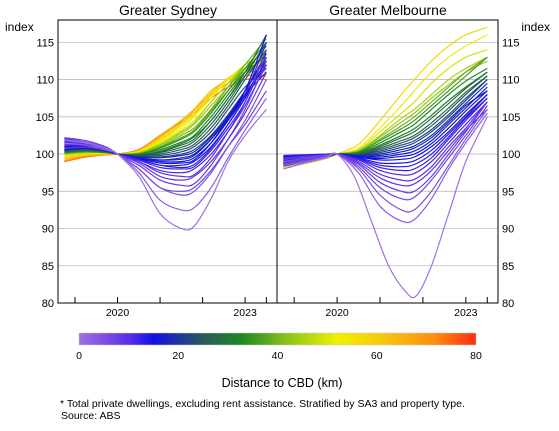  I want to click on colorbar: 0 20 40 60 80 Distance to CBD (km), so click(279, 361).